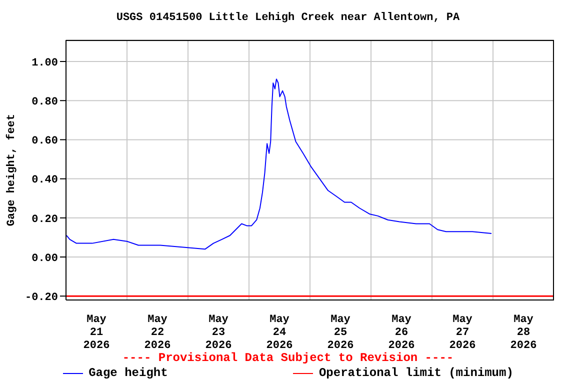  Describe the element at coordinates (45, 63) in the screenshot. I see `y-tick-label: 1.00` at that location.